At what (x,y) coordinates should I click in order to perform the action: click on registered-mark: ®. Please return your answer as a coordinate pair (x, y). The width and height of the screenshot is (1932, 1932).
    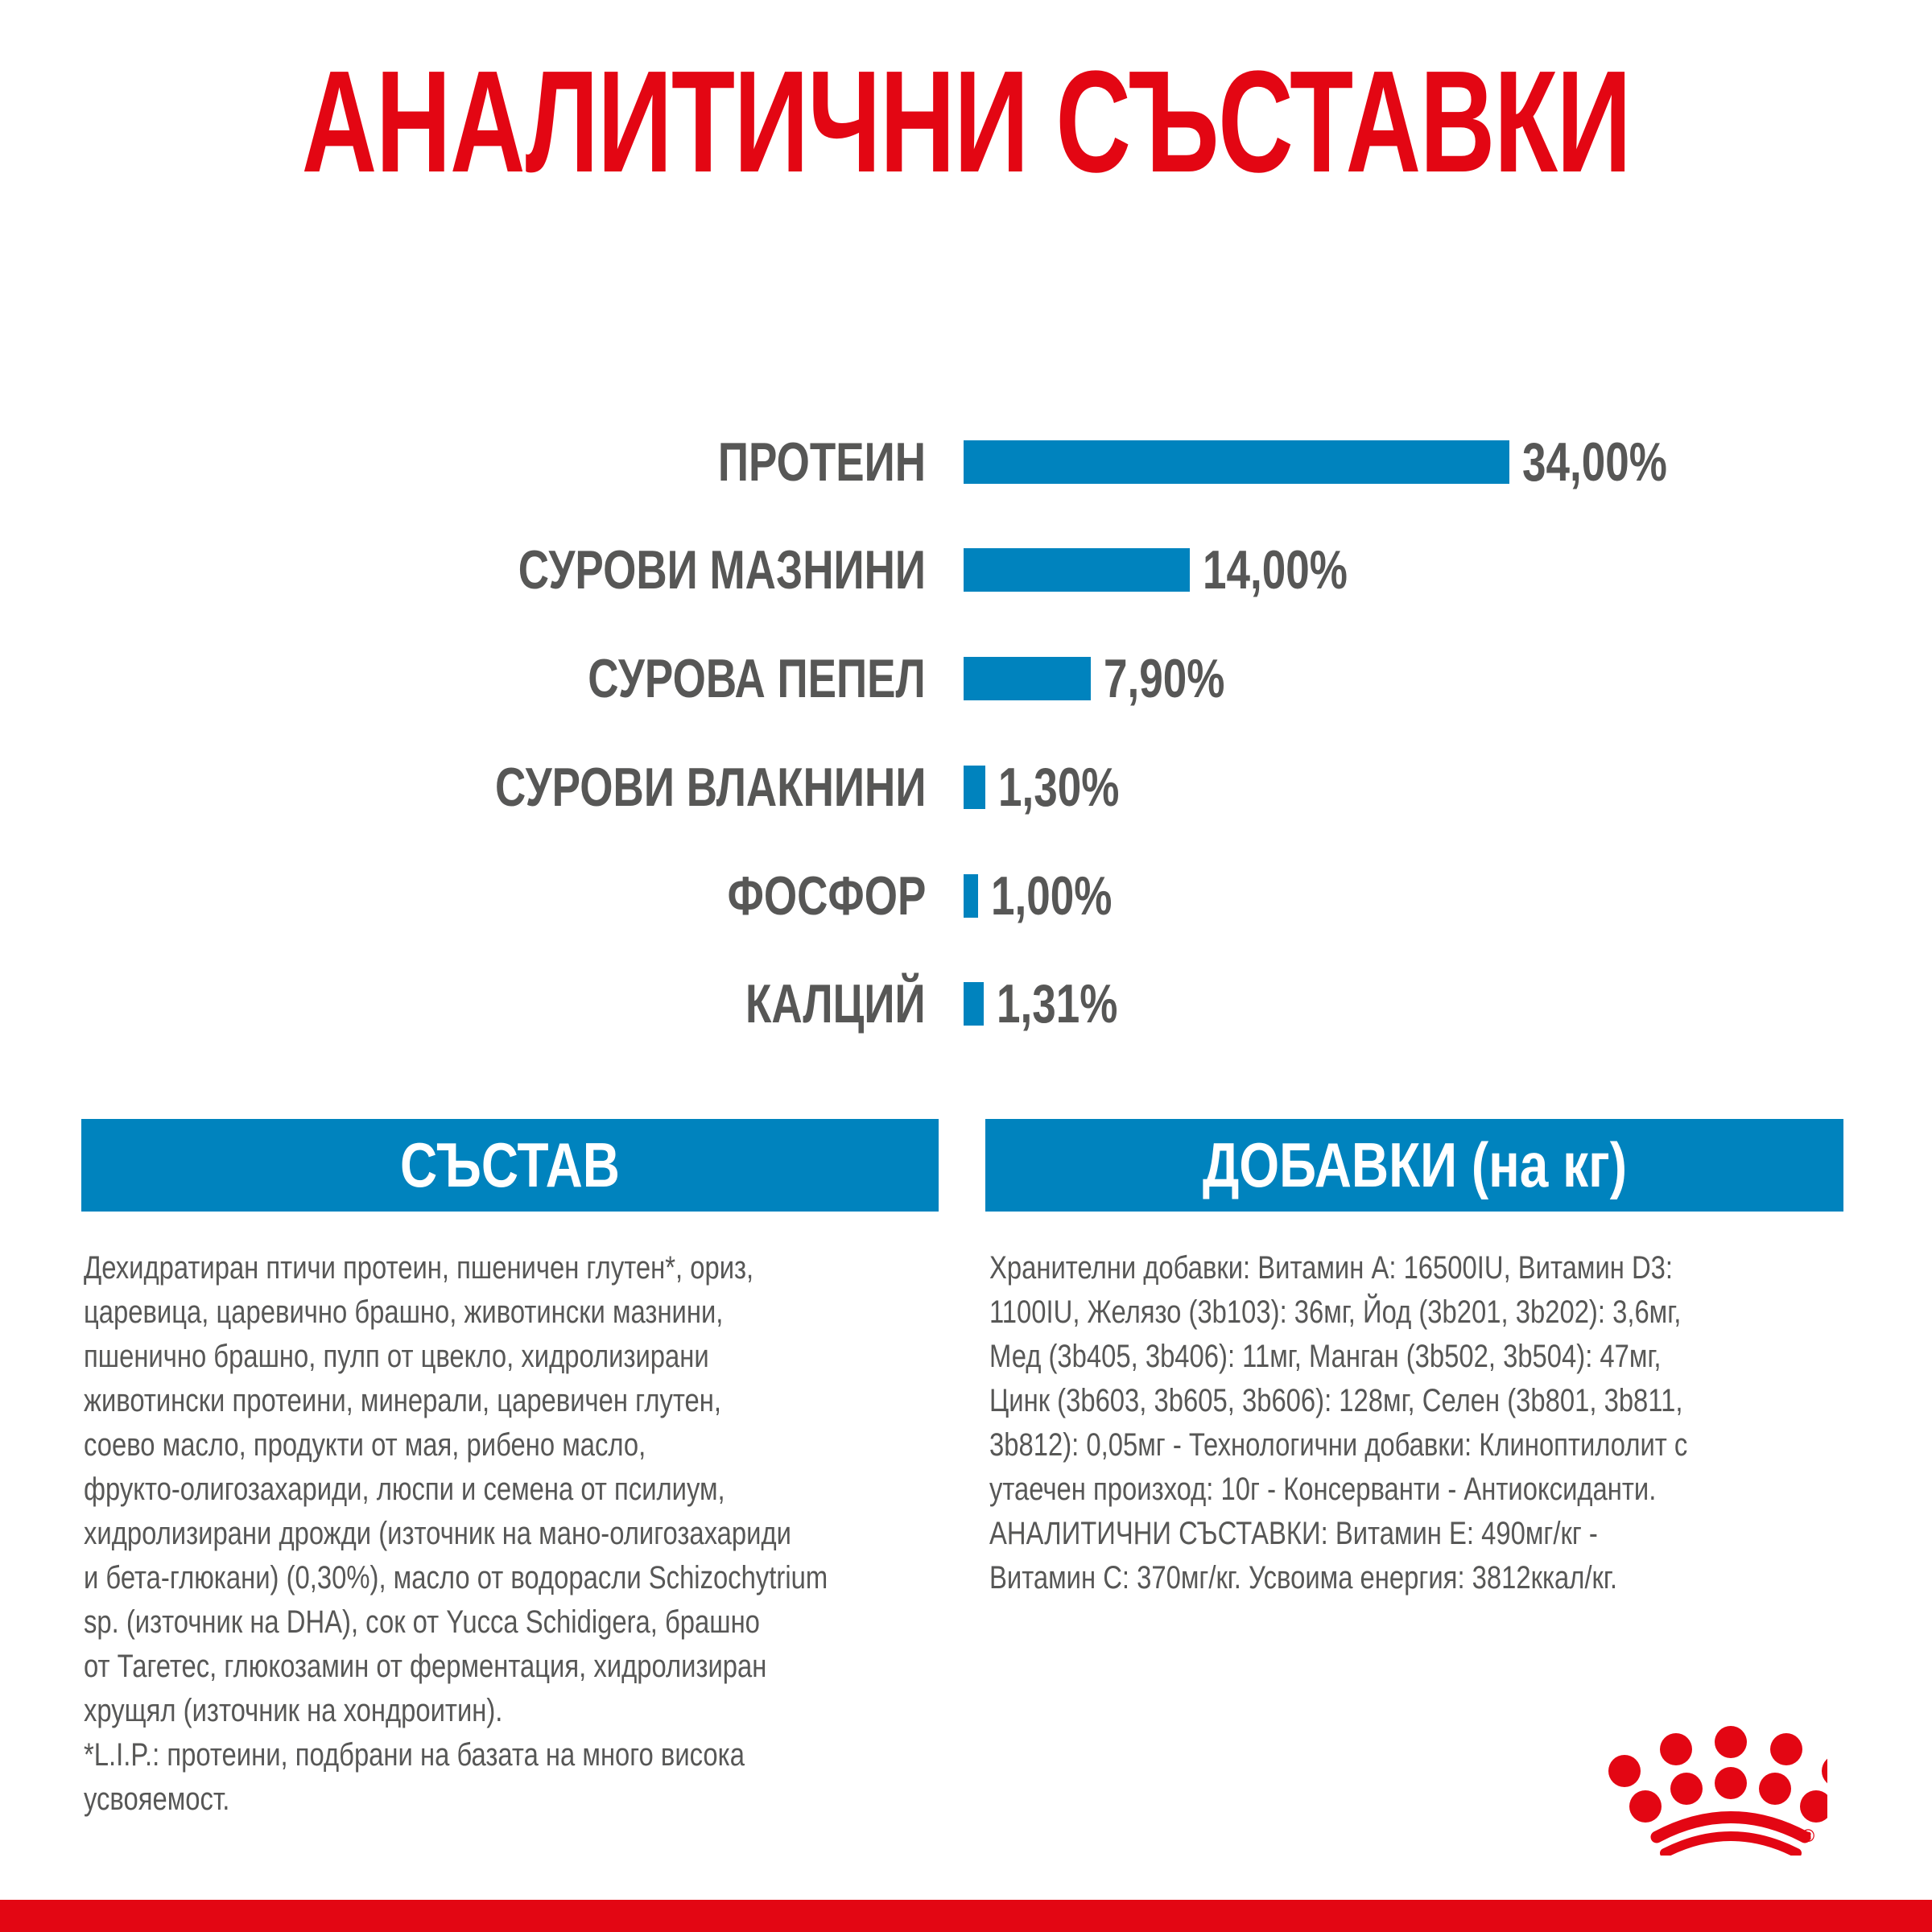
    Looking at the image, I should click on (1808, 1836).